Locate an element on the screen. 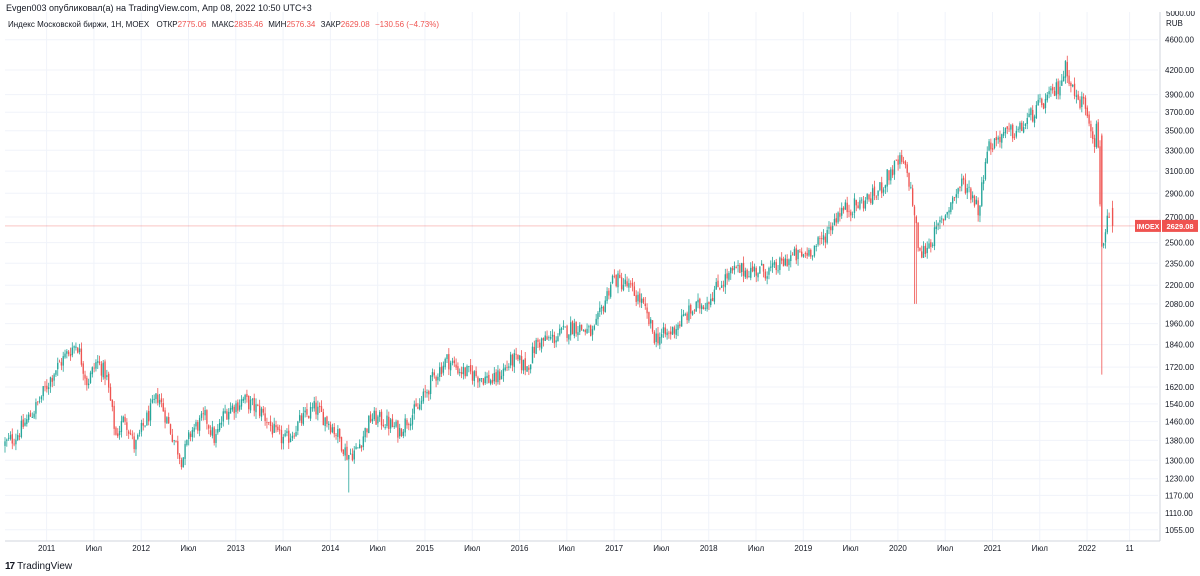  currency-label: 5000.00 RUB is located at coordinates (1180, 20).